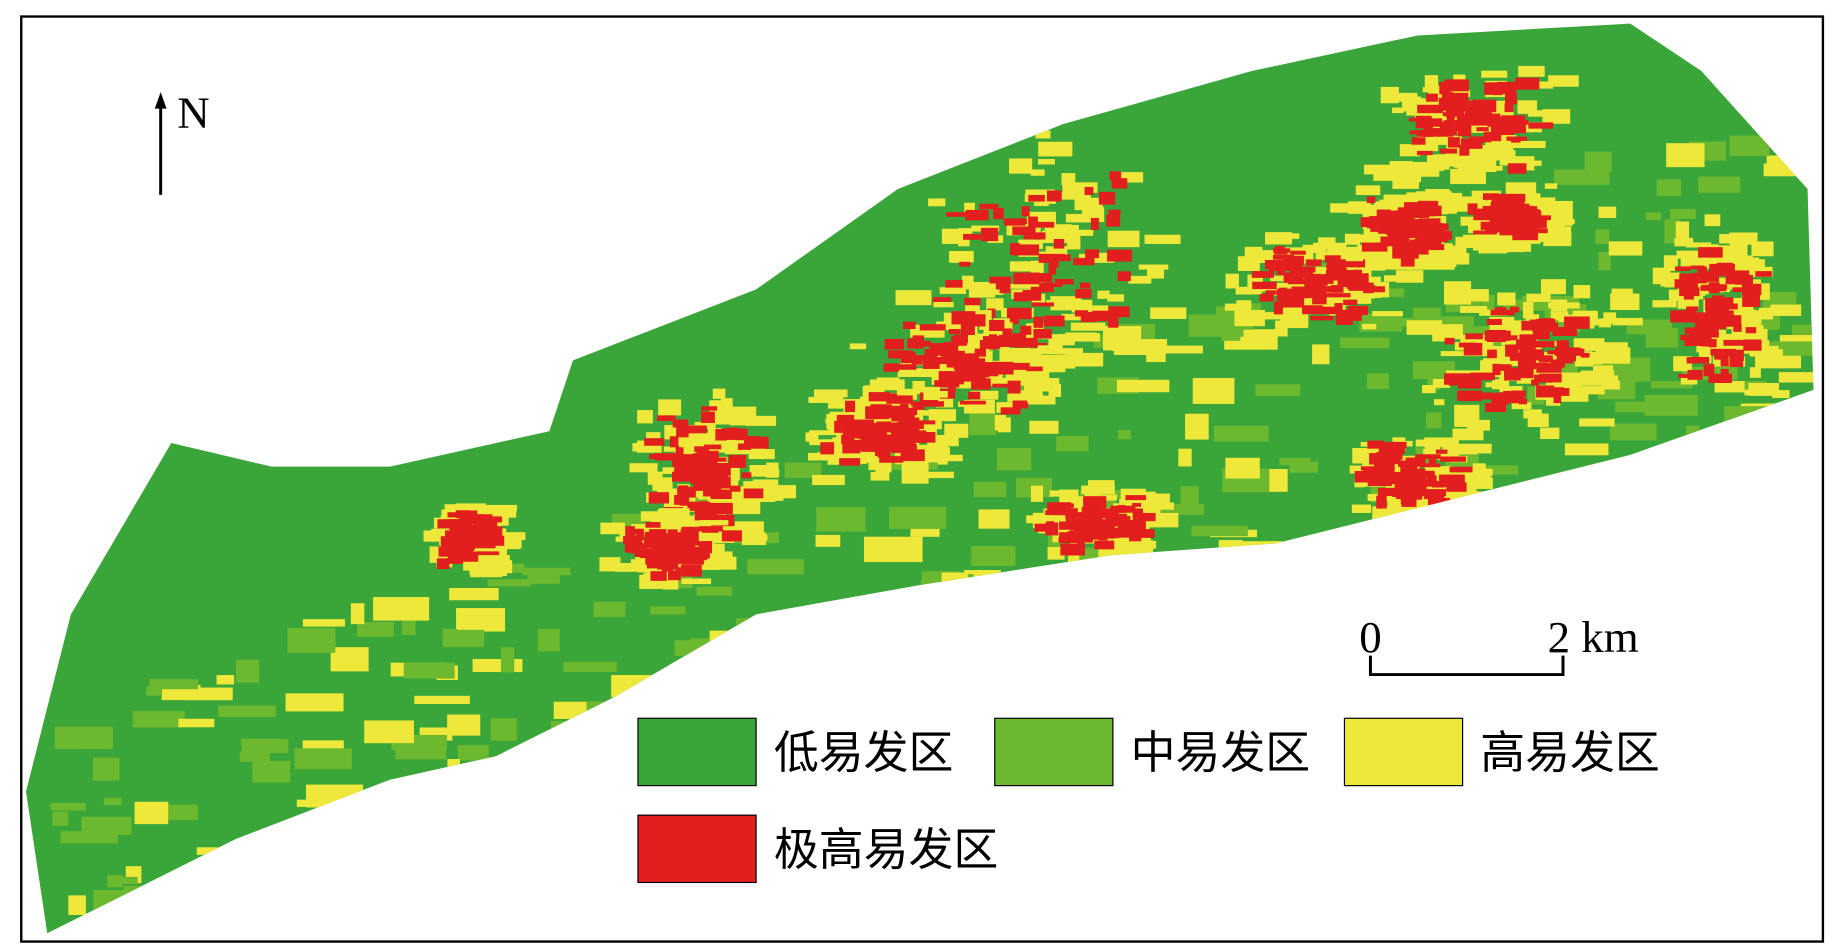 This screenshot has width=1843, height=949. Describe the element at coordinates (864, 753) in the screenshot. I see `legend-label: 低易发区` at that location.